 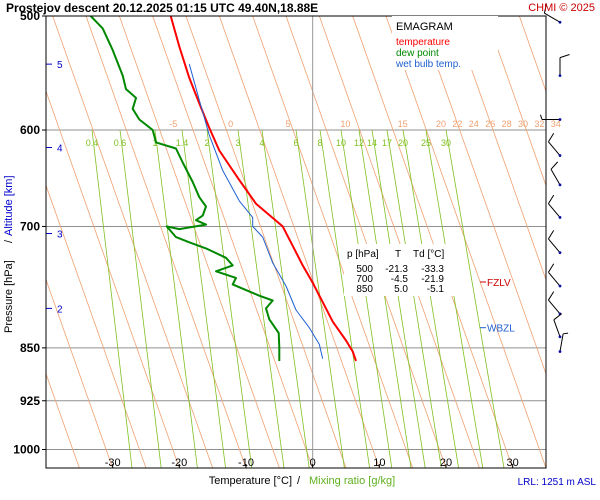 I want to click on isotherm-label: 28, so click(x=507, y=124).